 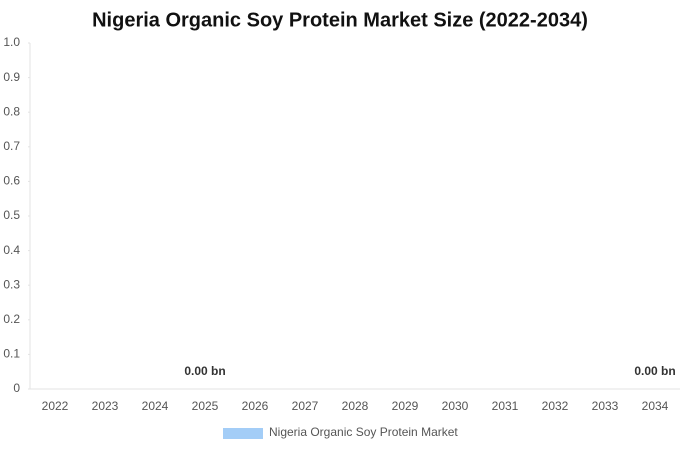 What do you see at coordinates (55, 406) in the screenshot?
I see `x-tick-label: 2022` at bounding box center [55, 406].